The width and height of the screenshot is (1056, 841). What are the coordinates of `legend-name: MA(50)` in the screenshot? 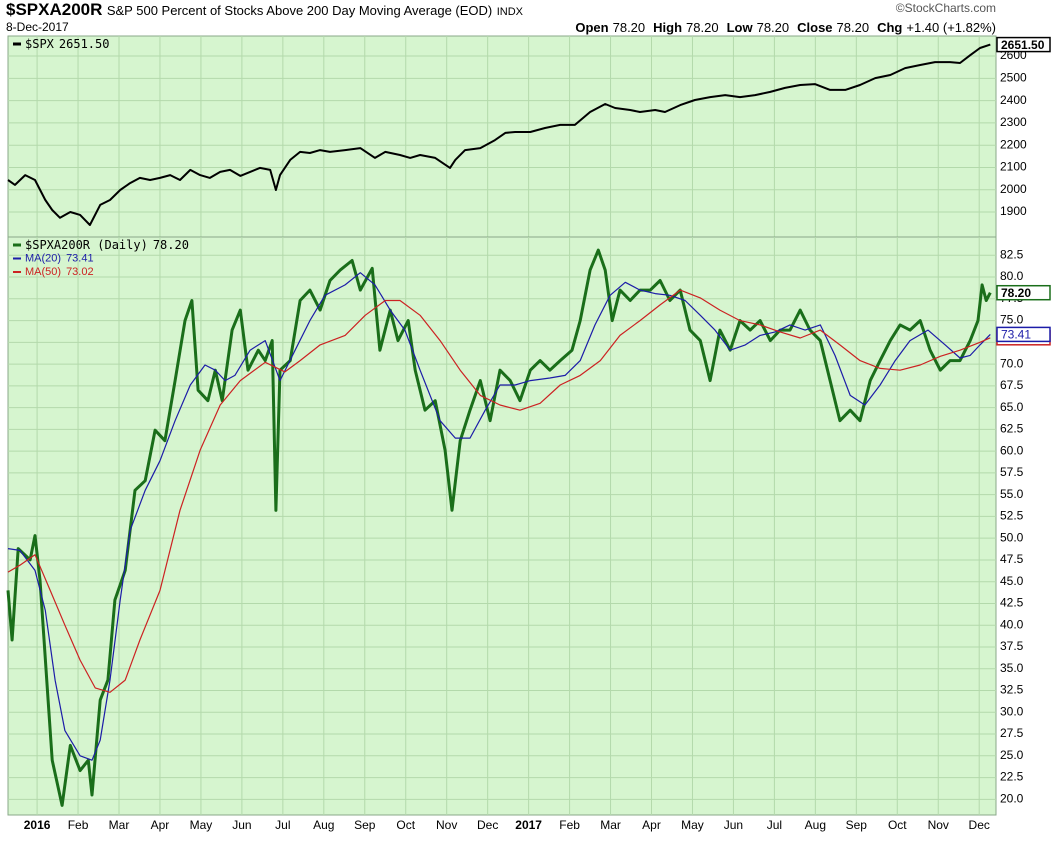 It's located at (43, 272).